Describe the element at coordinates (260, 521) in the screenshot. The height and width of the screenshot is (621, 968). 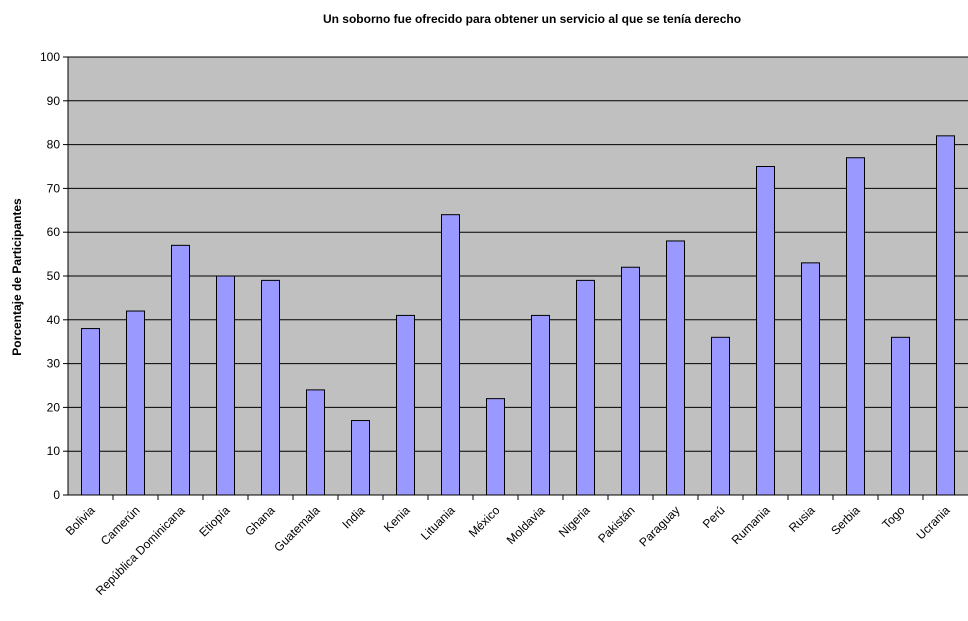
I see `x-tick-label-5: Ghana` at that location.